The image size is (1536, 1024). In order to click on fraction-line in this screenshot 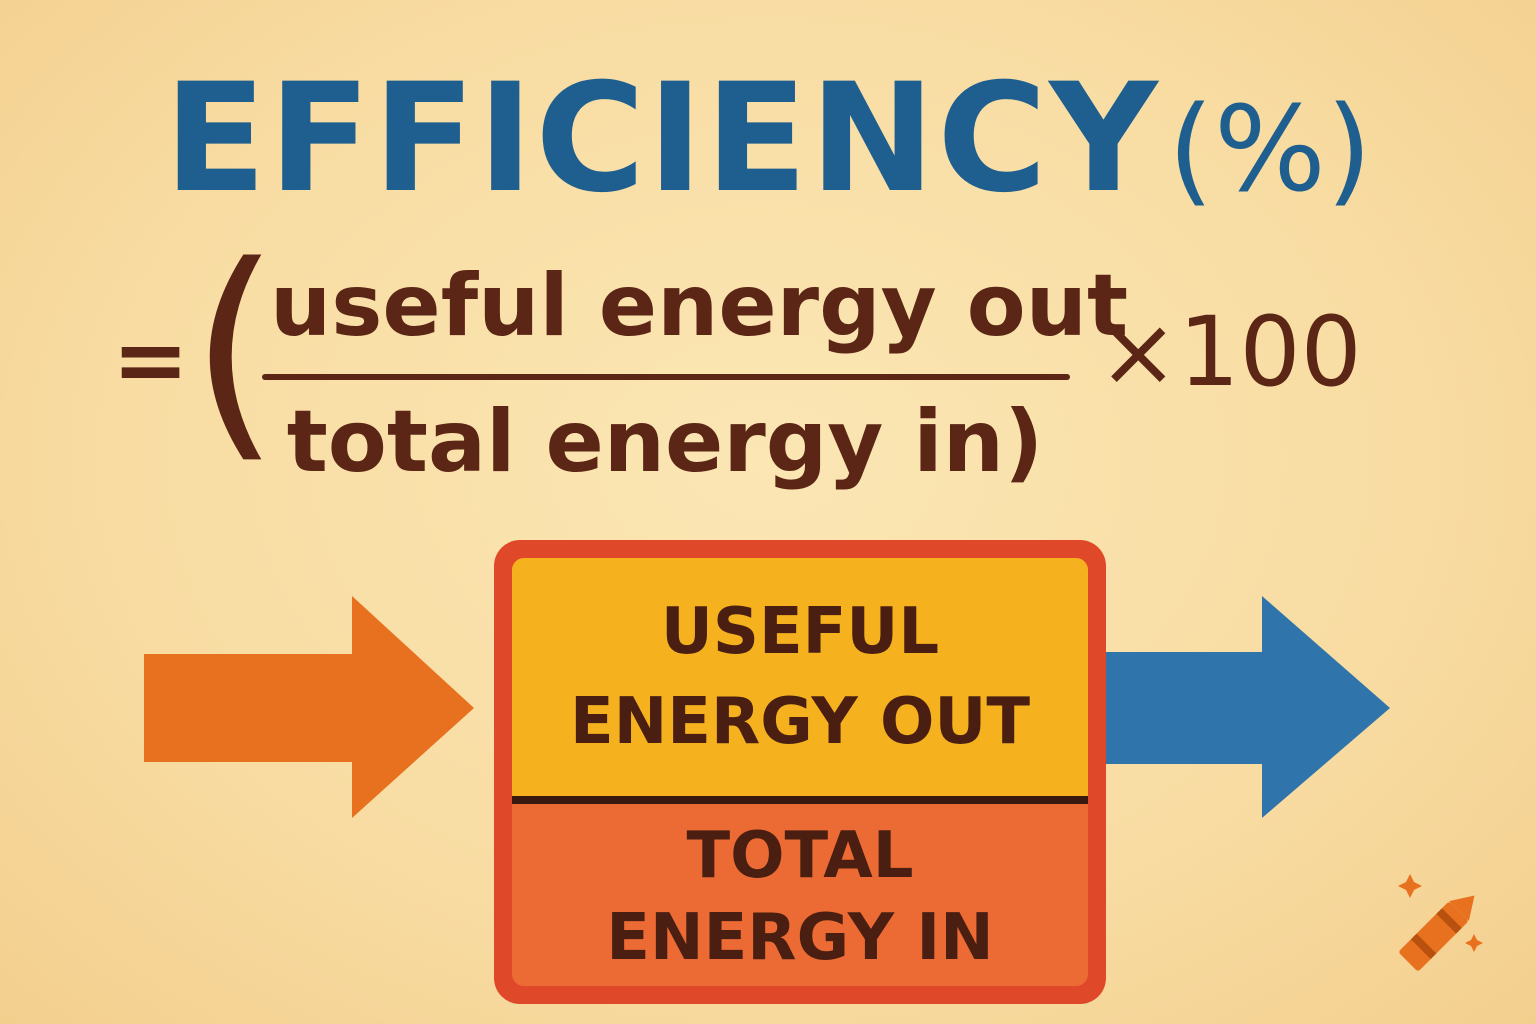, I will do `click(666, 377)`.